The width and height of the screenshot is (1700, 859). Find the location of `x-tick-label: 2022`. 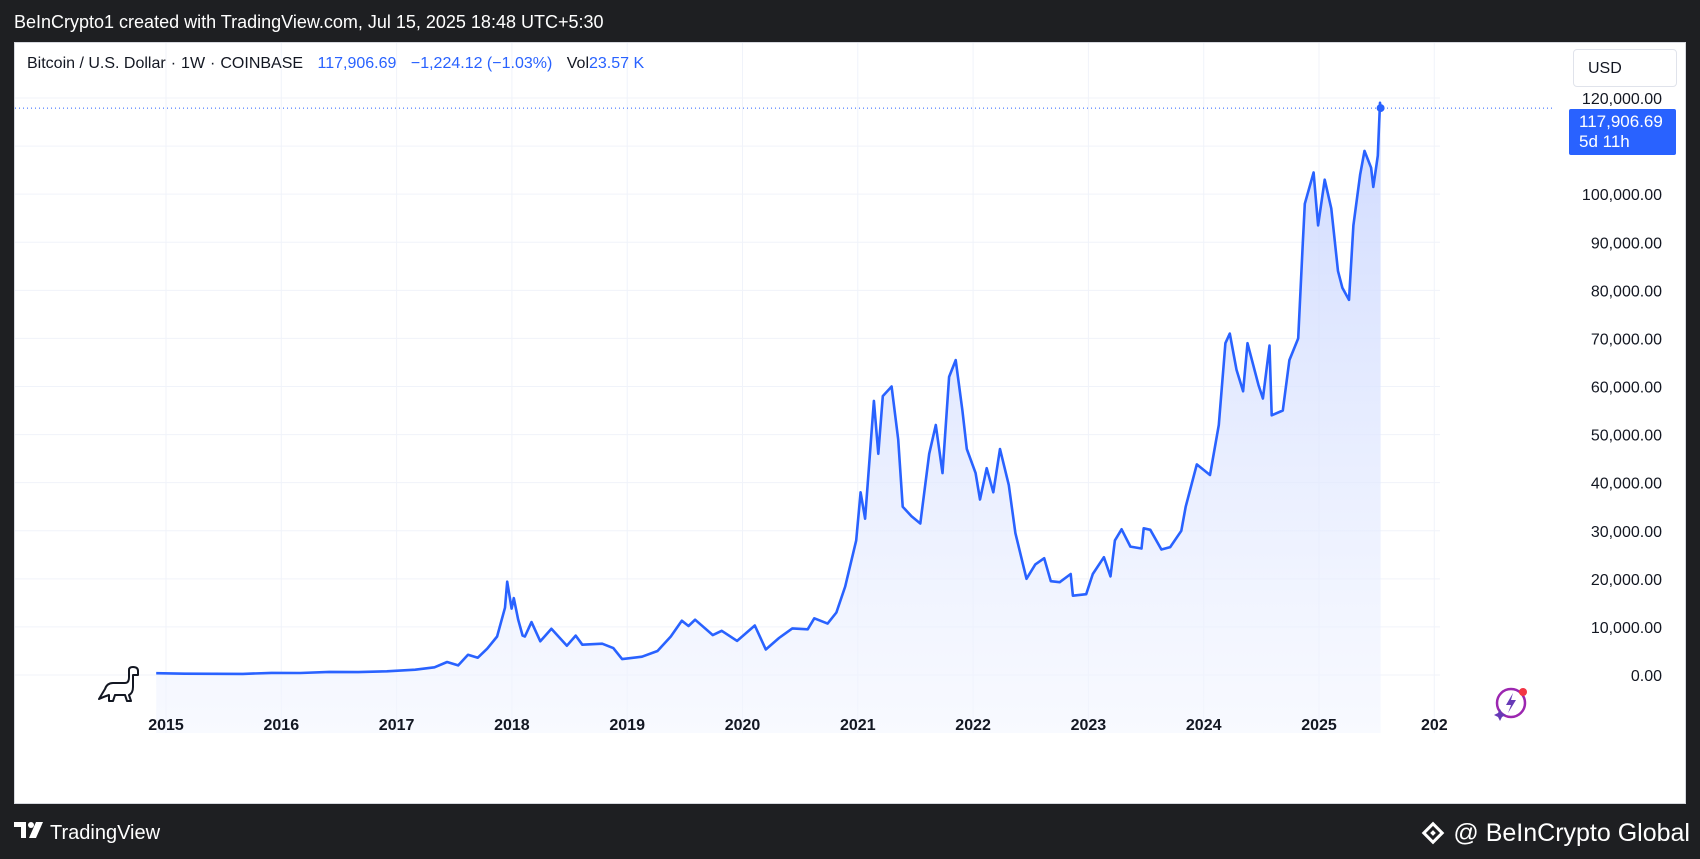

x-tick-label: 2022 is located at coordinates (973, 725).